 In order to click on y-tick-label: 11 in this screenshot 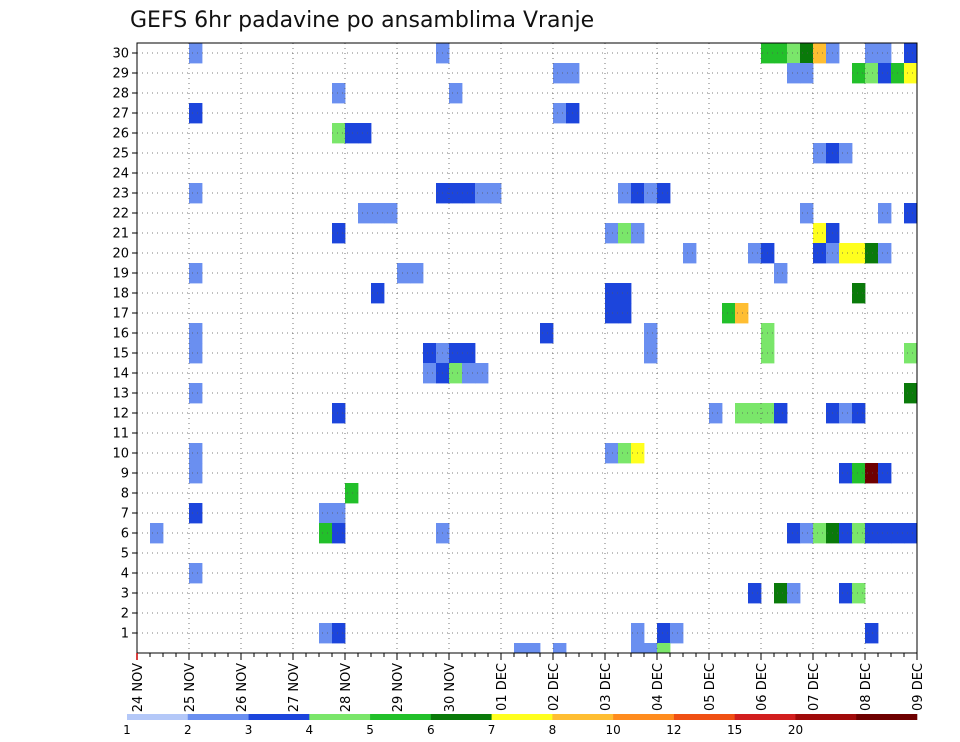, I will do `click(120, 434)`.